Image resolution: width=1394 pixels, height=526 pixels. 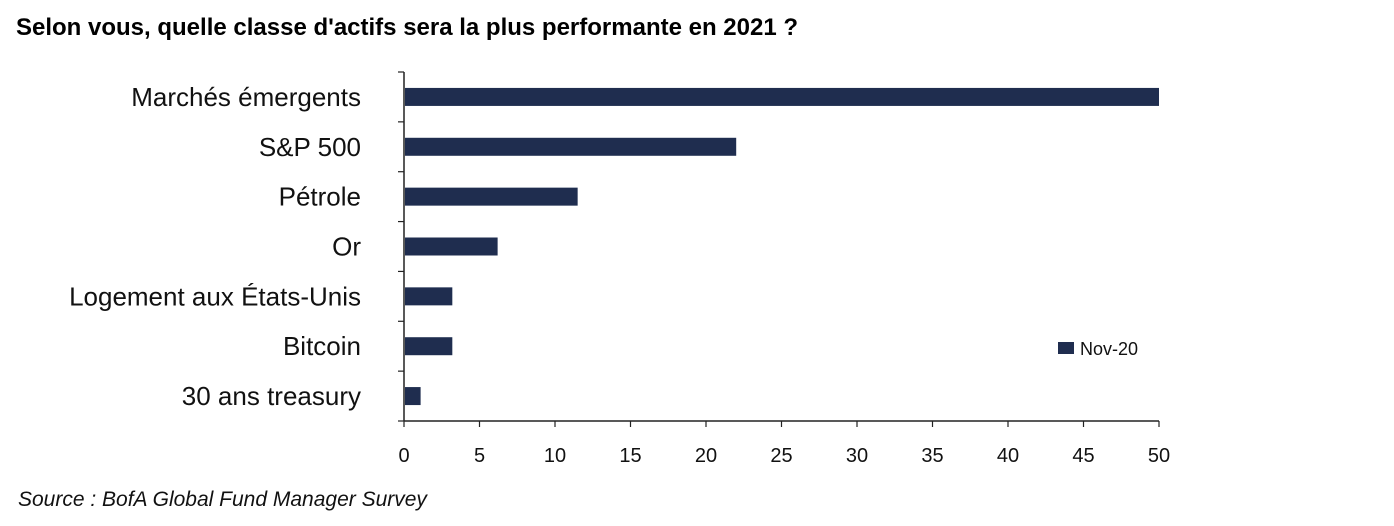 What do you see at coordinates (1109, 349) in the screenshot?
I see `legend-label: Nov-20` at bounding box center [1109, 349].